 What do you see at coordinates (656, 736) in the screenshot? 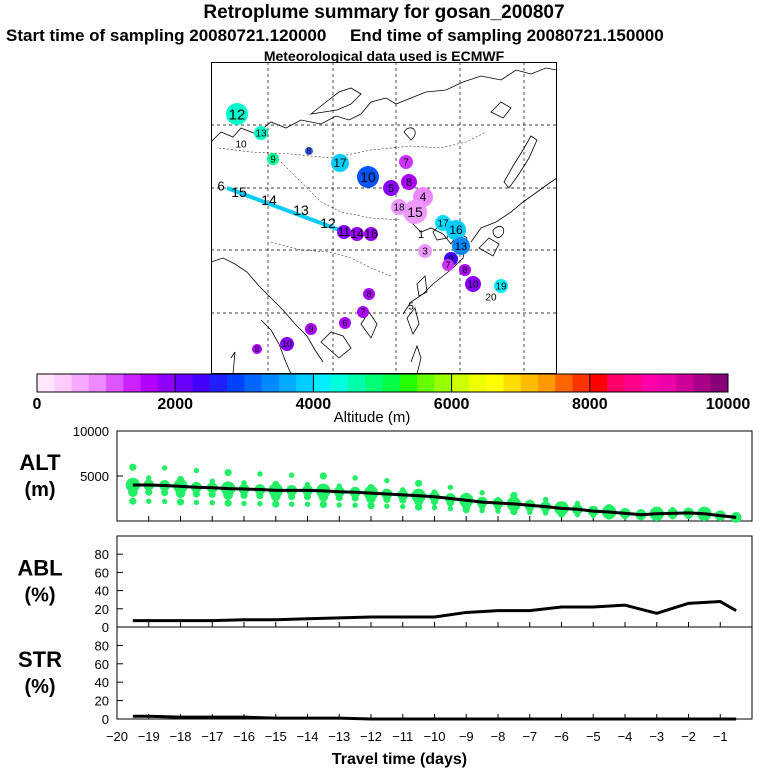
I see `x-tick-label: −3` at bounding box center [656, 736].